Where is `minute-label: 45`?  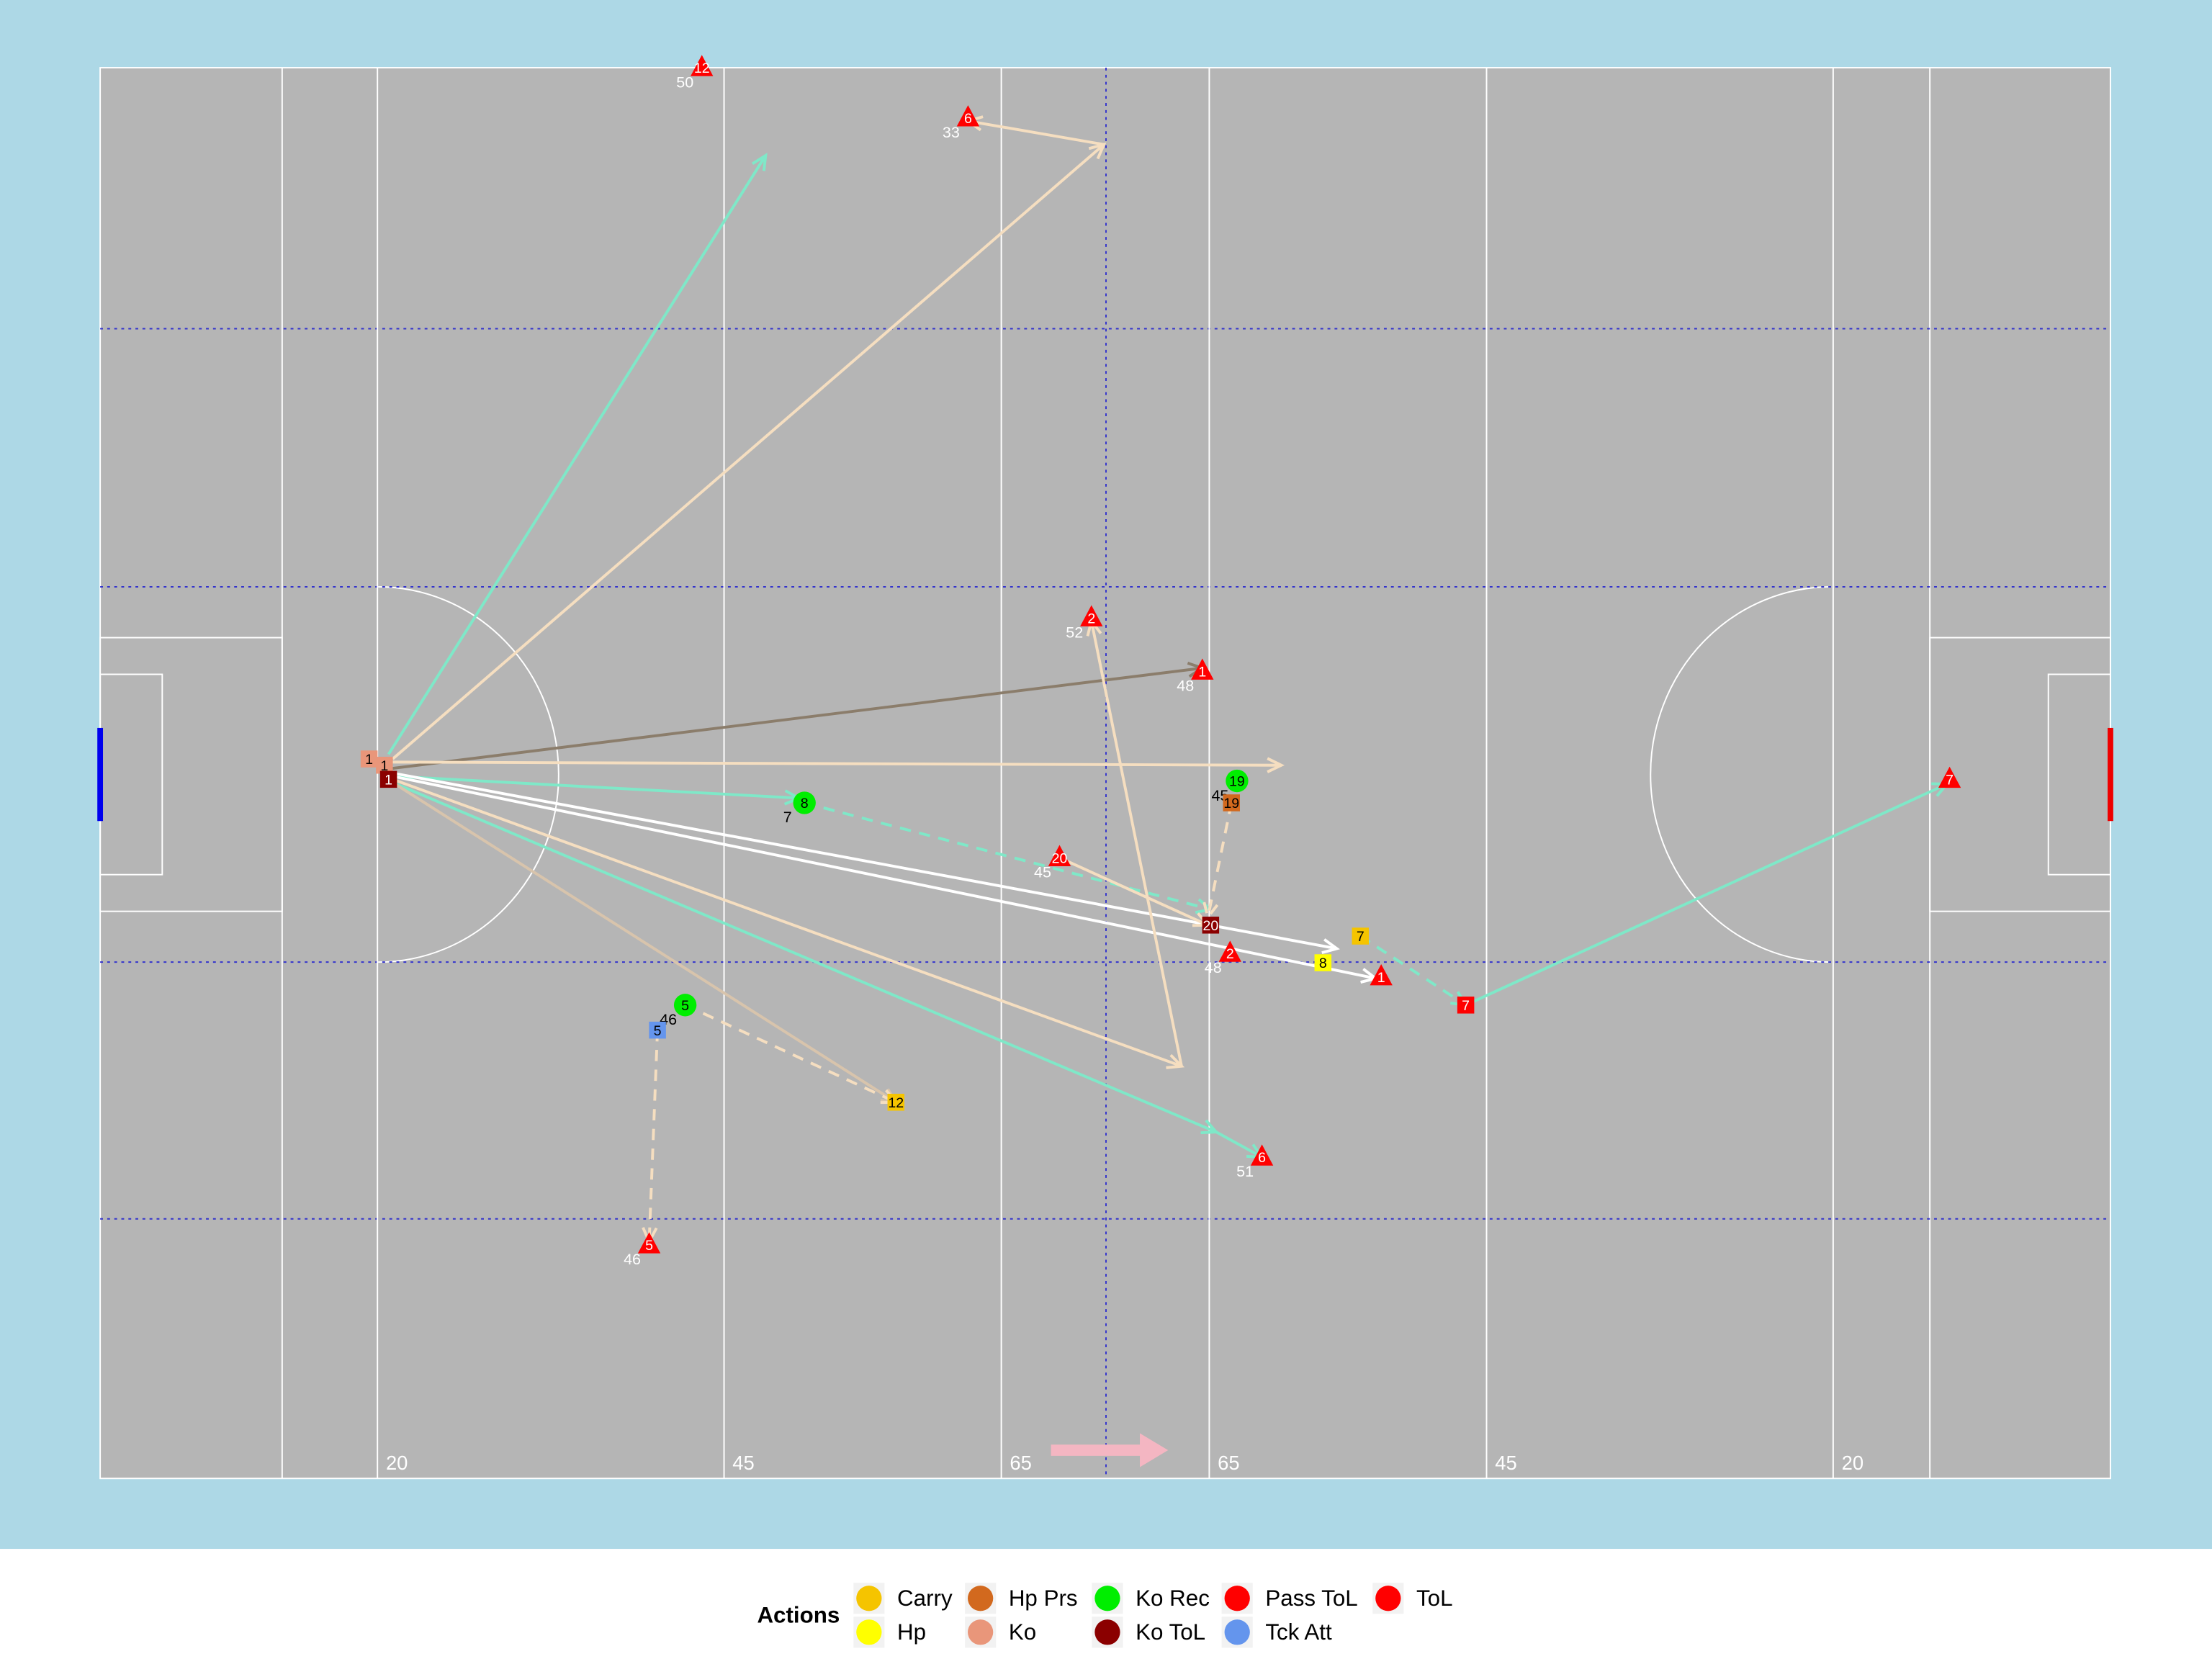
minute-label: 45 is located at coordinates (1043, 872).